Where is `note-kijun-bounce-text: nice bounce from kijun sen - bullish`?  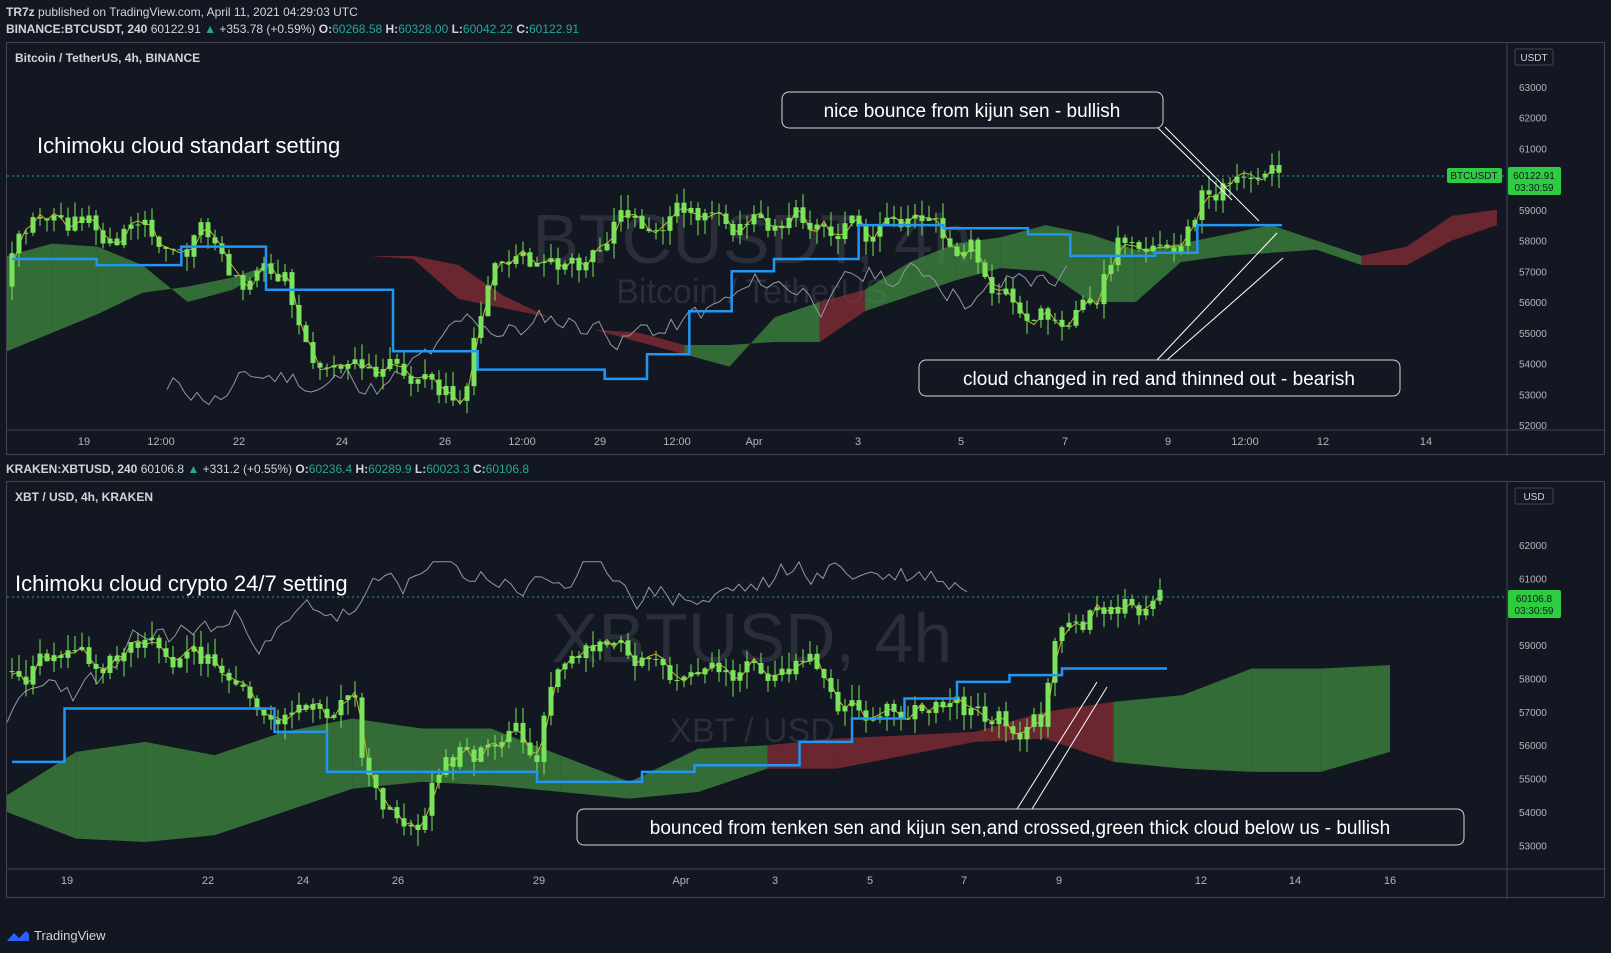 note-kijun-bounce-text: nice bounce from kijun sen - bullish is located at coordinates (972, 111).